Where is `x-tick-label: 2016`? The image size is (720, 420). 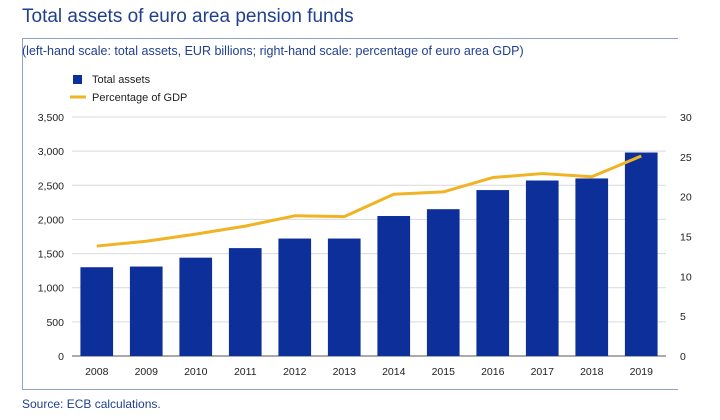 x-tick-label: 2016 is located at coordinates (493, 372).